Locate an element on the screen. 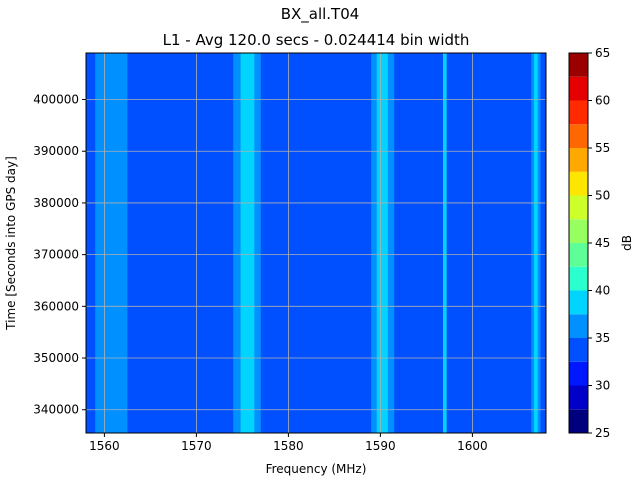  x-tick-label: 1590 is located at coordinates (380, 446).